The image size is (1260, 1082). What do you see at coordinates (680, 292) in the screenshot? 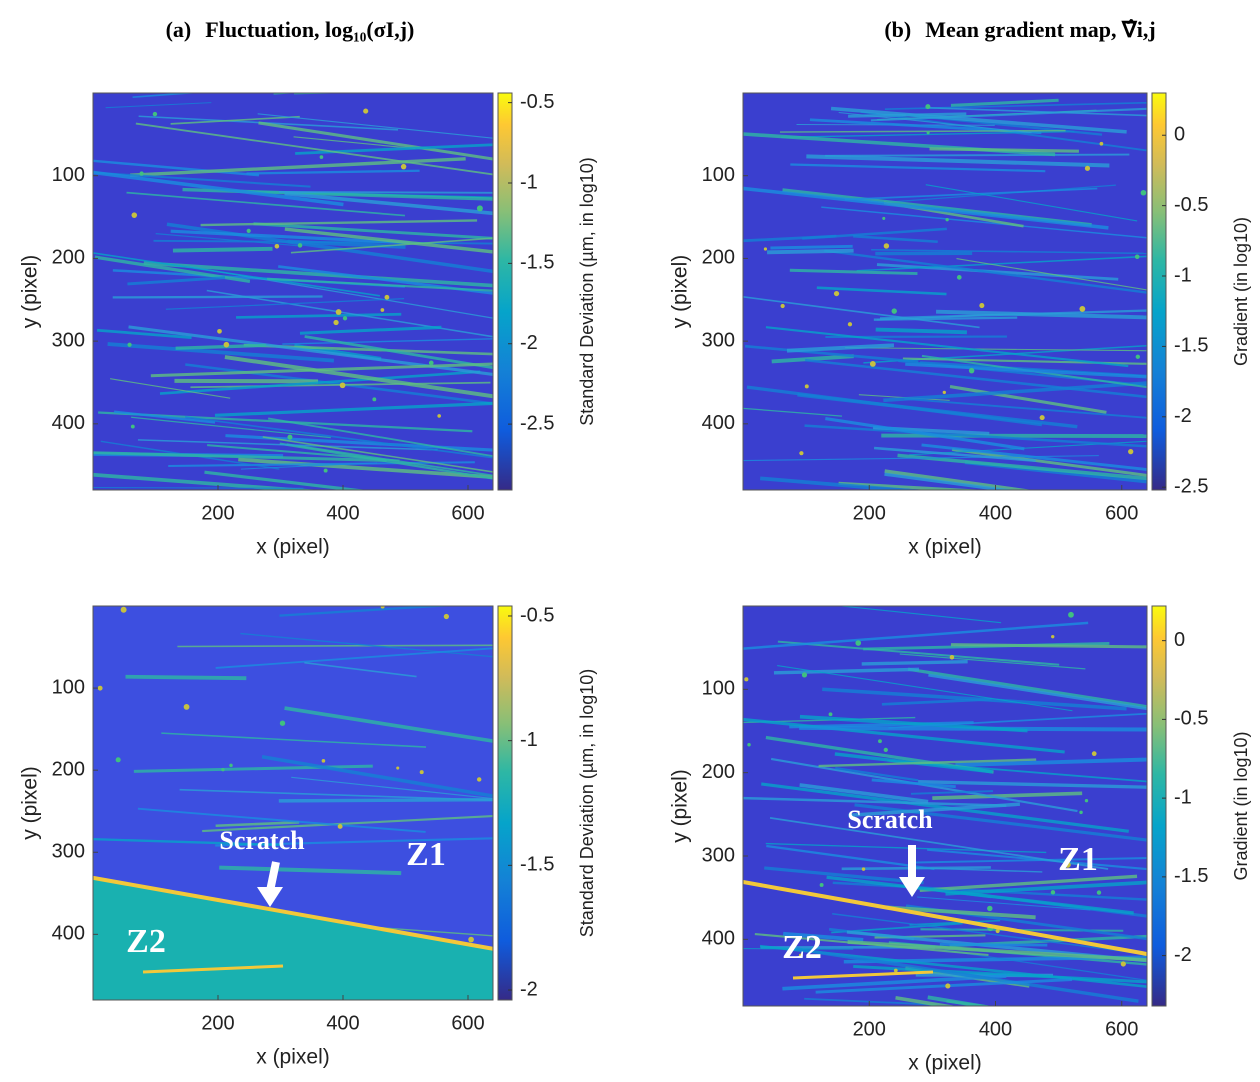
I see `y-axis-label: y (pixel)` at bounding box center [680, 292].